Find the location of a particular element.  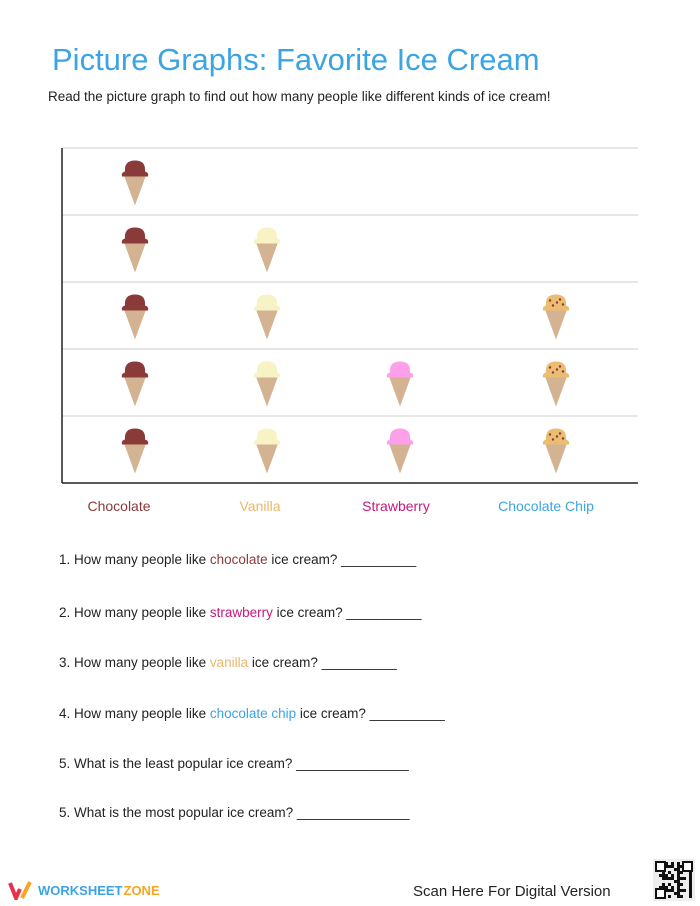

question-keyword: chocolate chip is located at coordinates (253, 713).